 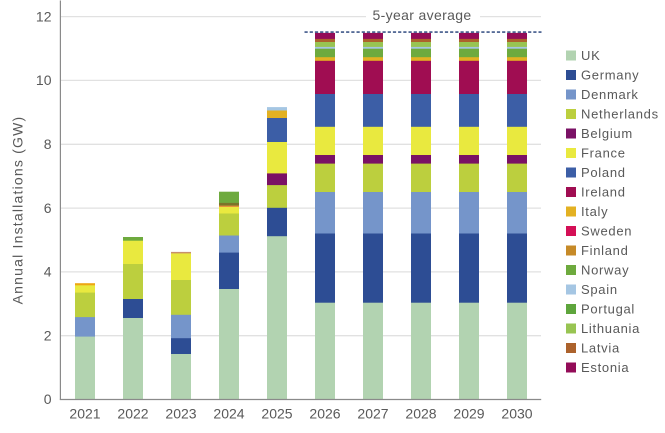 What do you see at coordinates (607, 133) in the screenshot?
I see `svg-text: Belgium` at bounding box center [607, 133].